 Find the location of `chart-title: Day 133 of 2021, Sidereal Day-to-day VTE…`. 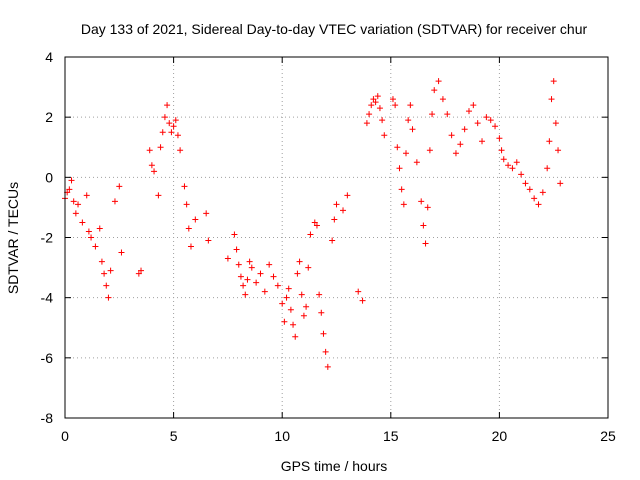

chart-title: Day 133 of 2021, Sidereal Day-to-day VTE… is located at coordinates (334, 29).